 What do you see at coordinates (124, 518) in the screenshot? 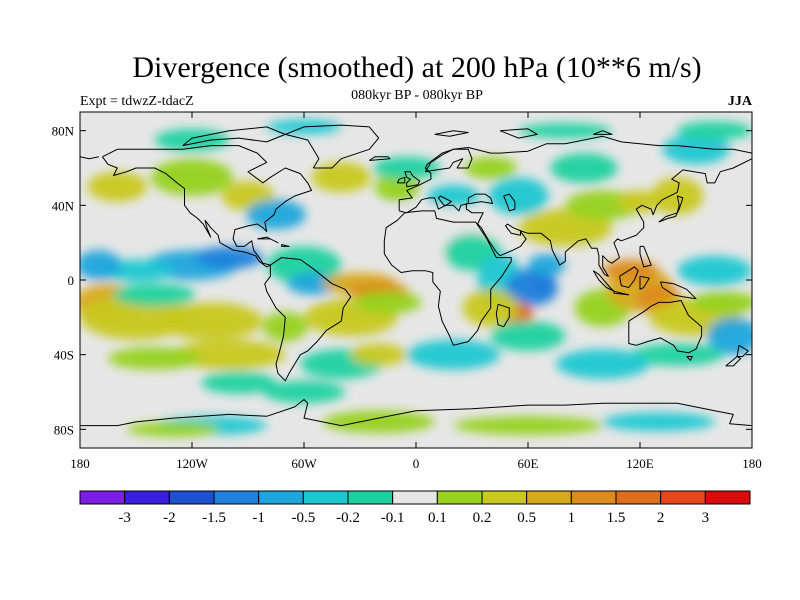
I see `colorbar-label: -3` at bounding box center [124, 518].